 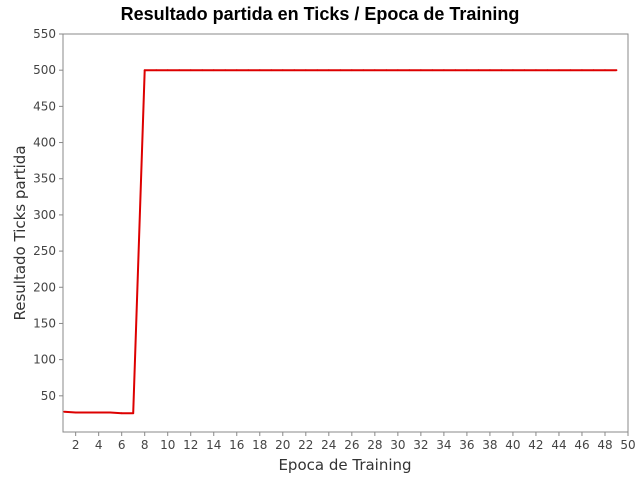 I want to click on x-tick-label: 2, so click(x=76, y=445).